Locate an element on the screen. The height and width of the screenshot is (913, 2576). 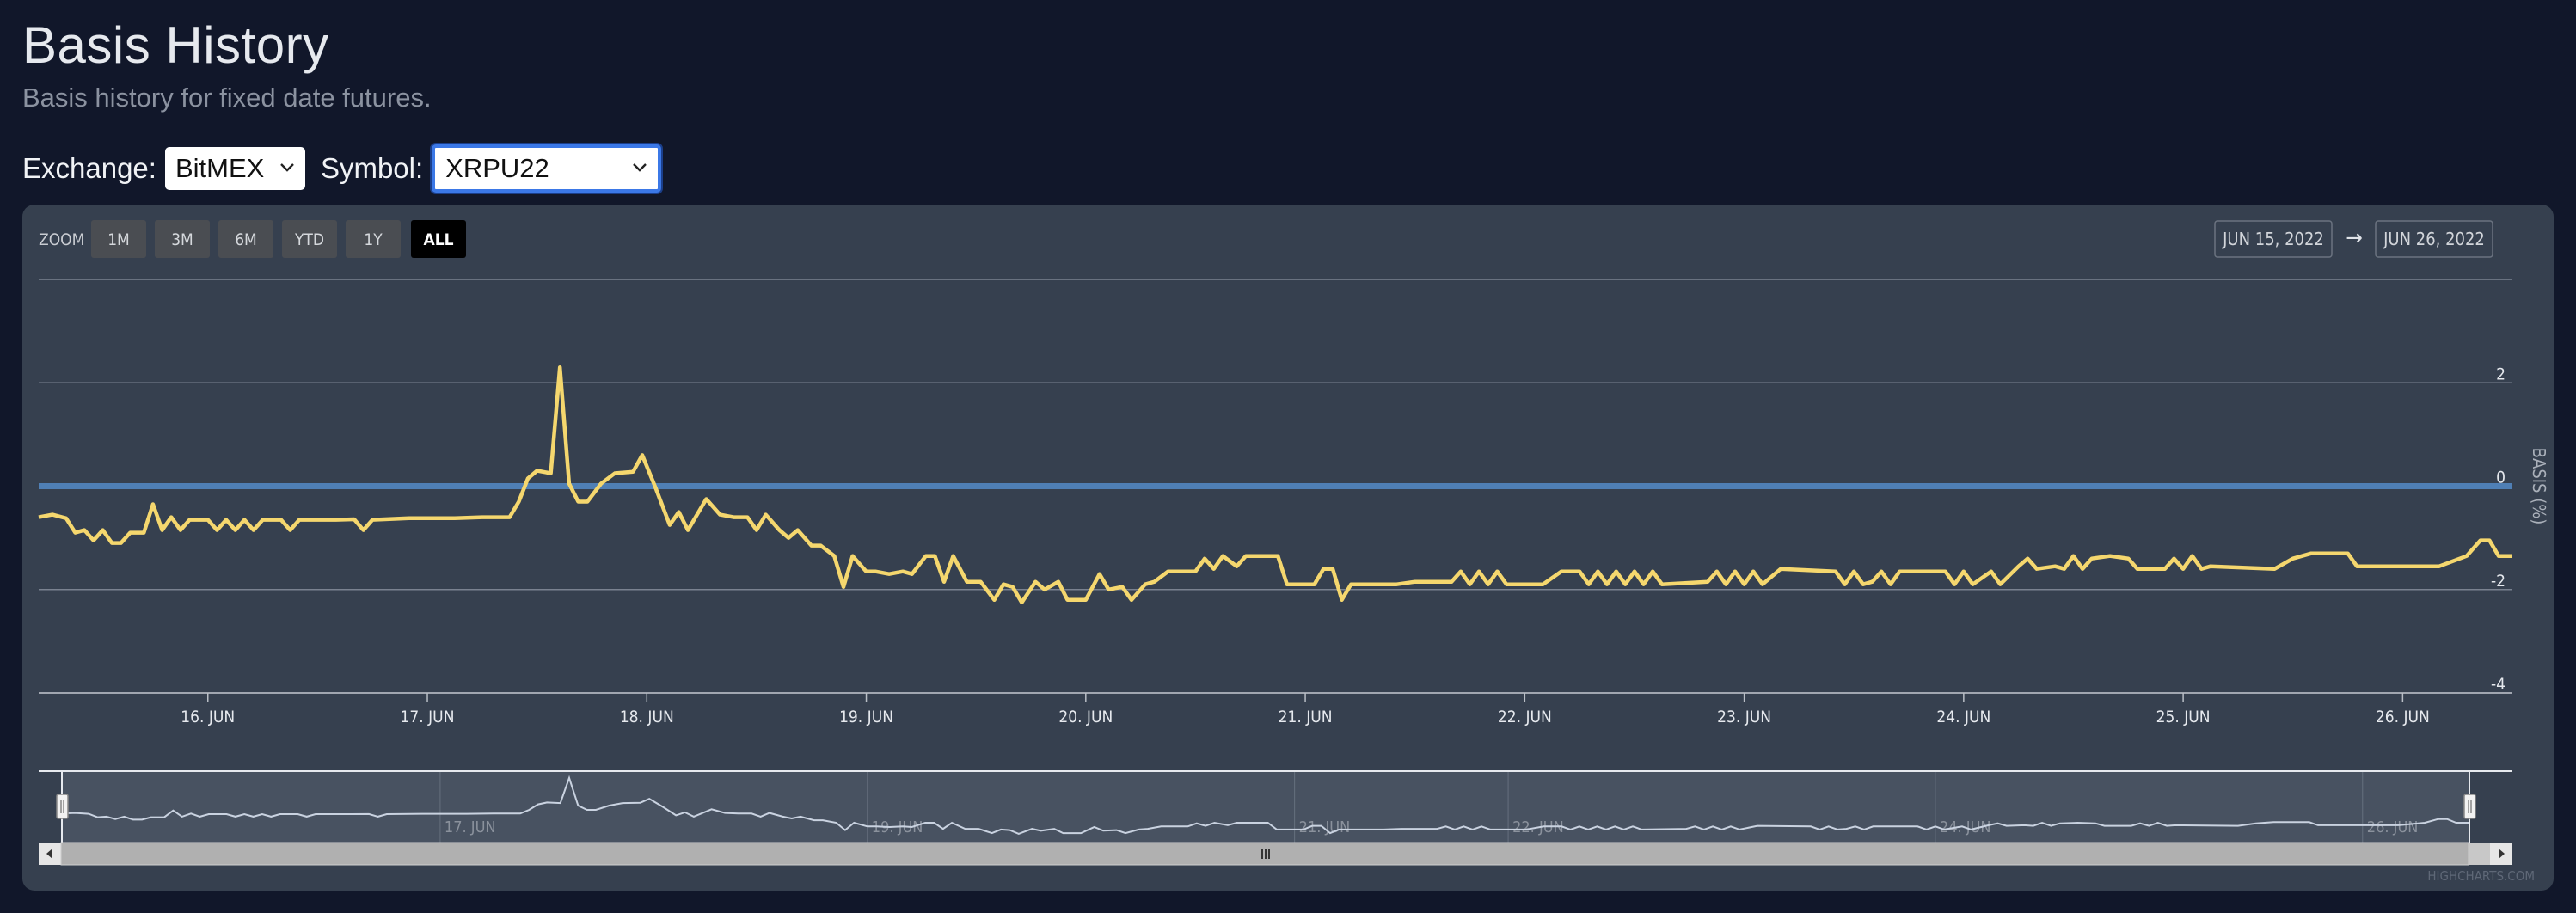
zoom-button-6m: 6M is located at coordinates (245, 239).